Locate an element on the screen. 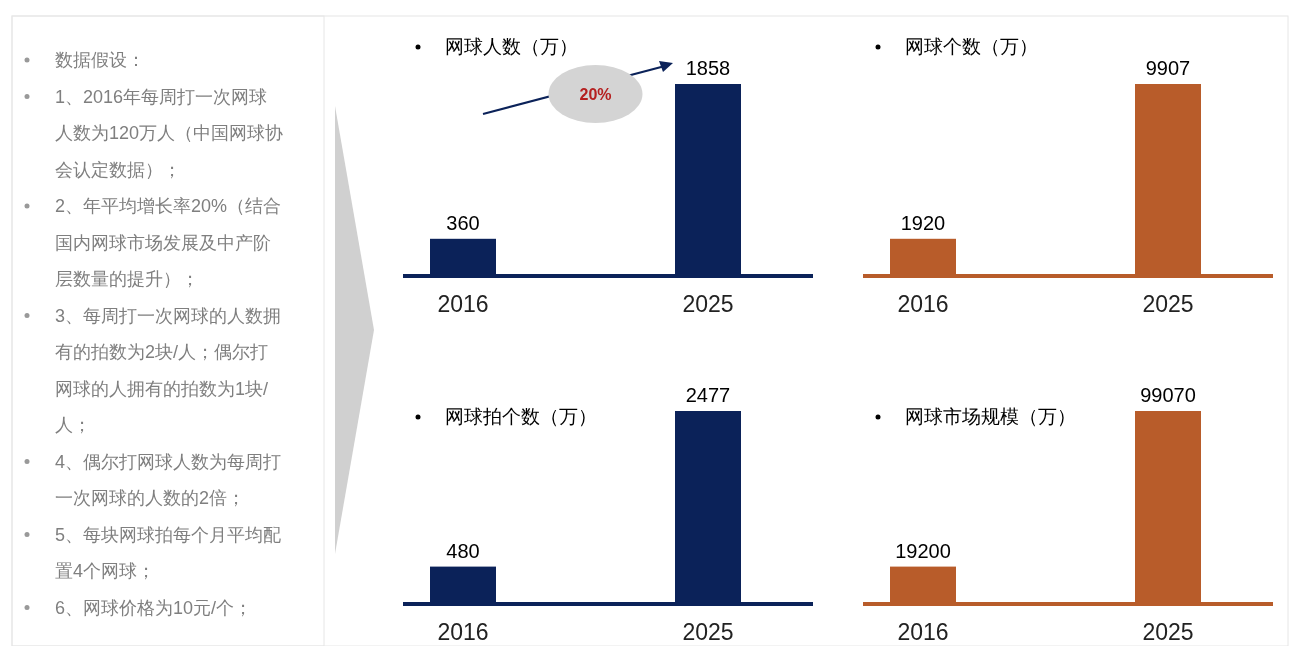 This screenshot has width=1300, height=646. data-label: 9907 is located at coordinates (1168, 68).